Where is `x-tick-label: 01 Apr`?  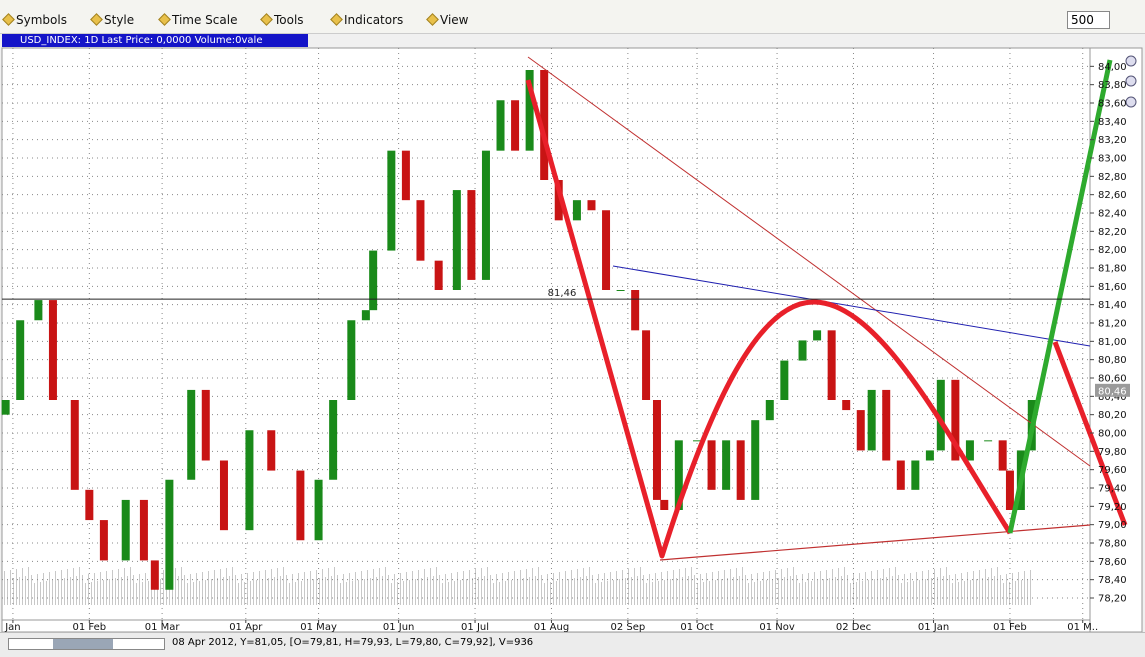 x-tick-label: 01 Apr is located at coordinates (246, 627).